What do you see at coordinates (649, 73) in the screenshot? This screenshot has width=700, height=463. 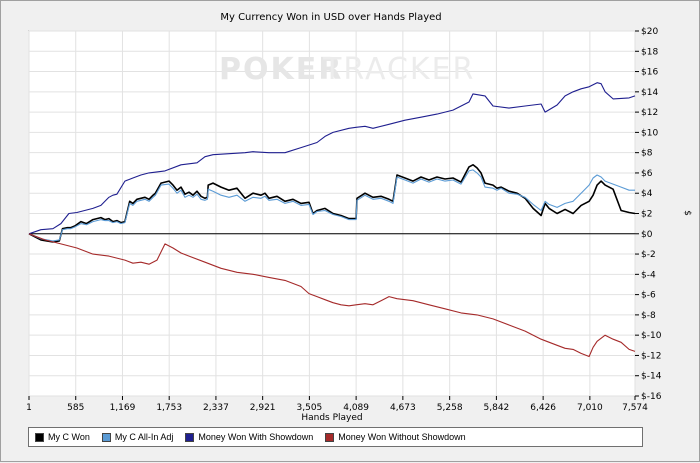 I see `y-tick-label: $16` at bounding box center [649, 73].